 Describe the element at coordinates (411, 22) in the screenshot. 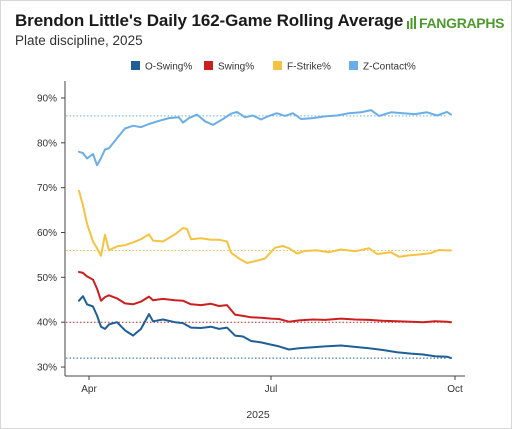

I see `fangraphs-logo-icon` at that location.